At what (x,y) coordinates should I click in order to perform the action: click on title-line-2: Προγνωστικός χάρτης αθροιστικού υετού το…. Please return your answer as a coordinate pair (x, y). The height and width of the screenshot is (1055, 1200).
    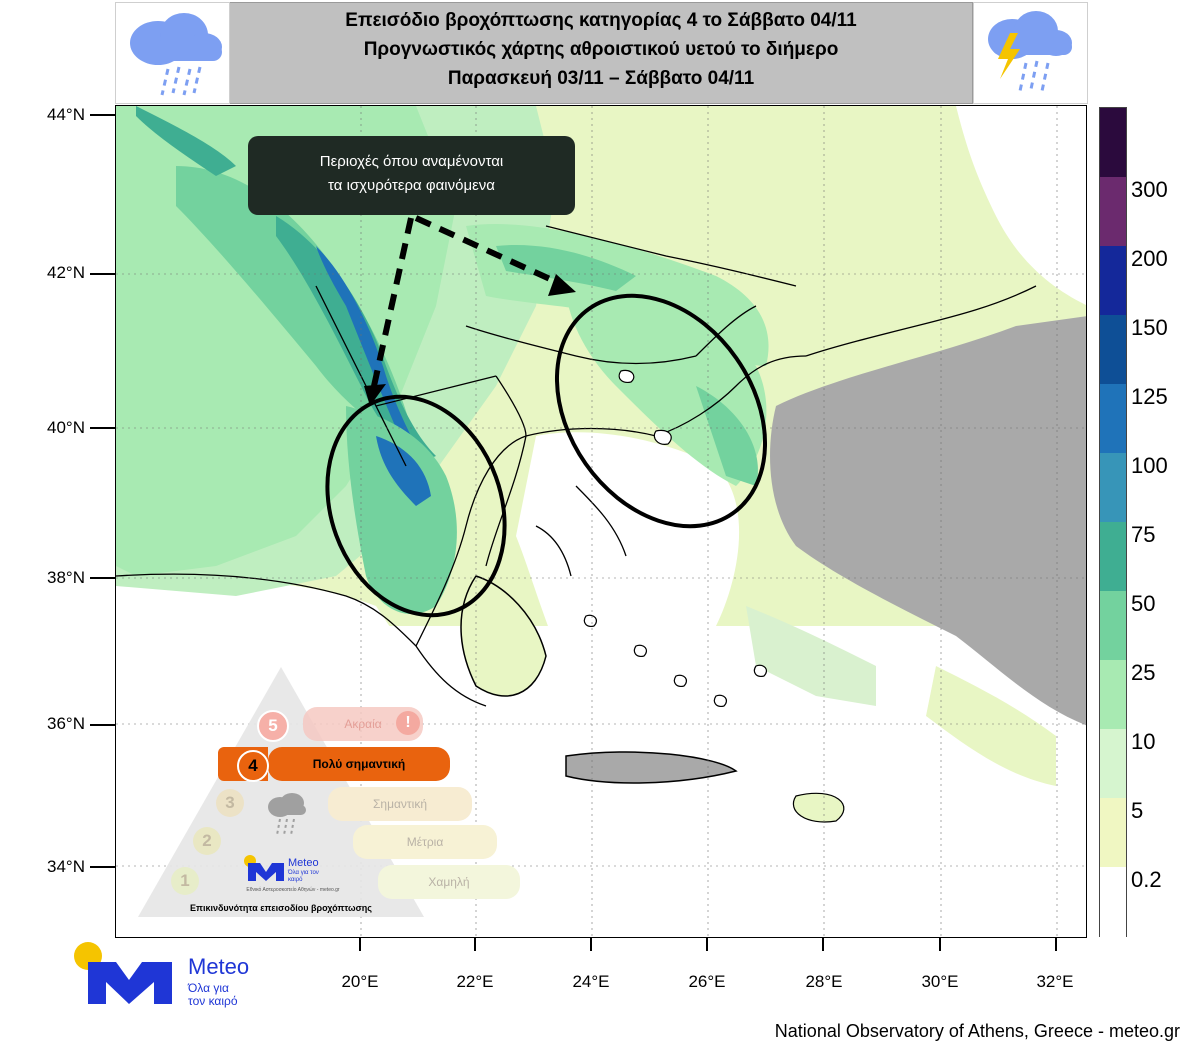
    Looking at the image, I should click on (601, 49).